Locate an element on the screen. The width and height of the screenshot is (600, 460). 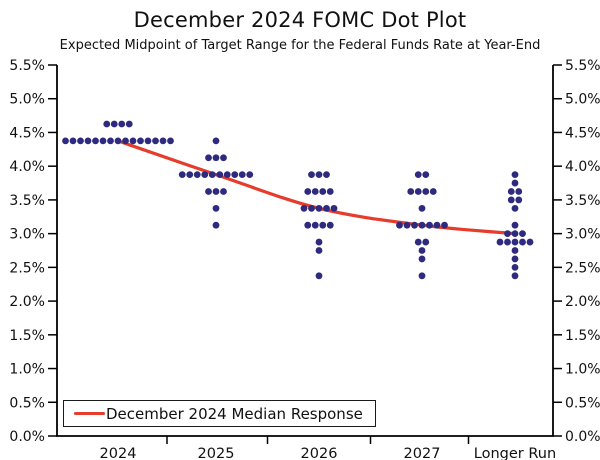
y-tick-label-right: 4.0% is located at coordinates (582, 167).